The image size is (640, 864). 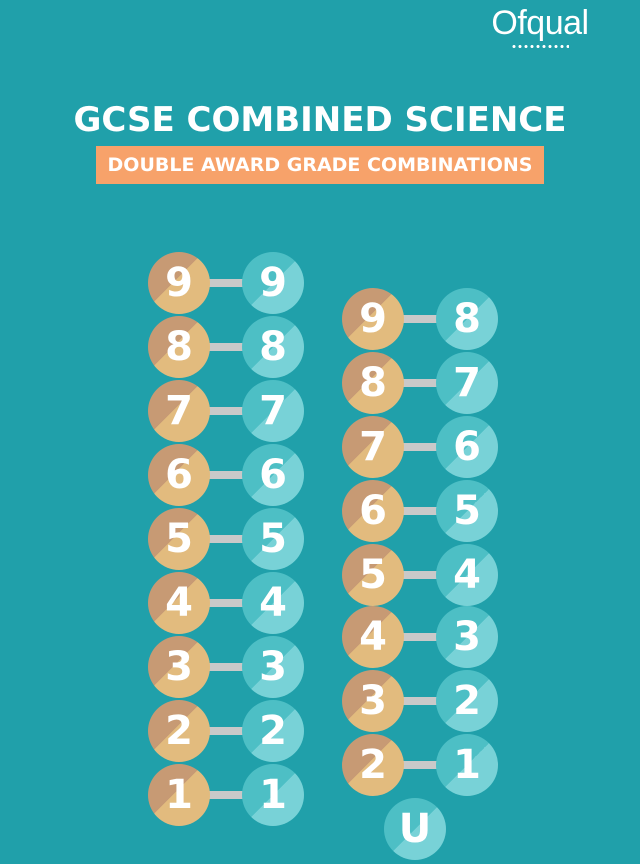 I want to click on grade-circle-ungraded: U, so click(x=415, y=829).